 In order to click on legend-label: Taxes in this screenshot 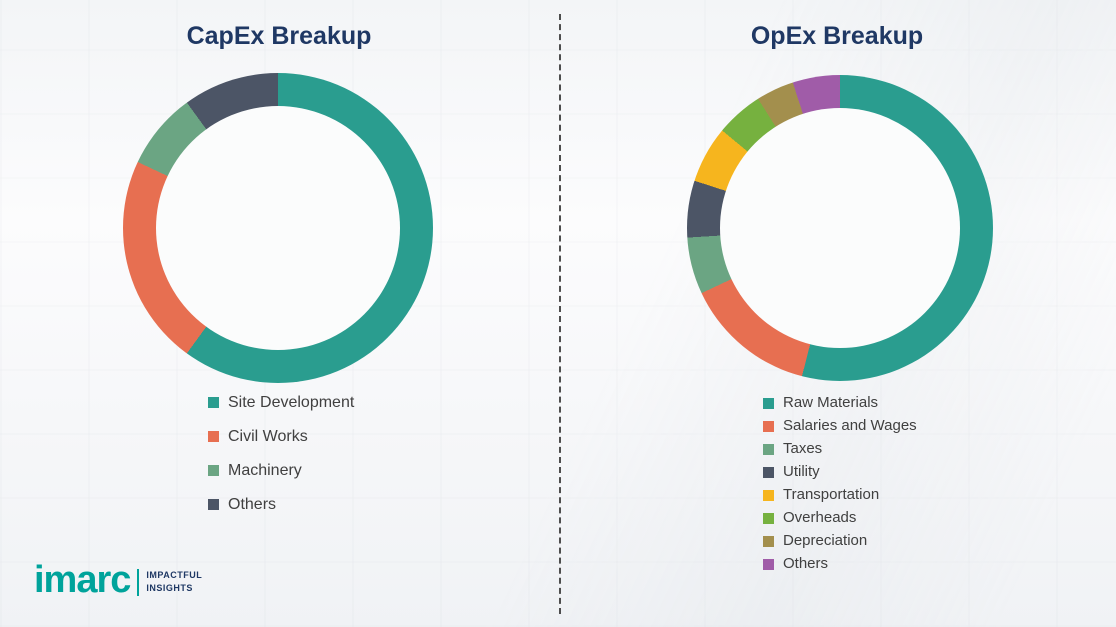, I will do `click(803, 448)`.